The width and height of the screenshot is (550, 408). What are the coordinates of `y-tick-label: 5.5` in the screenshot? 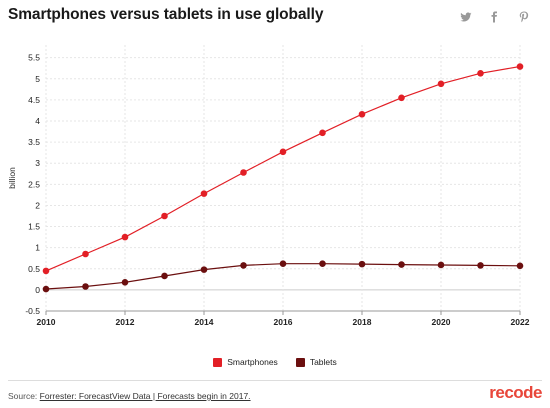 It's located at (34, 58).